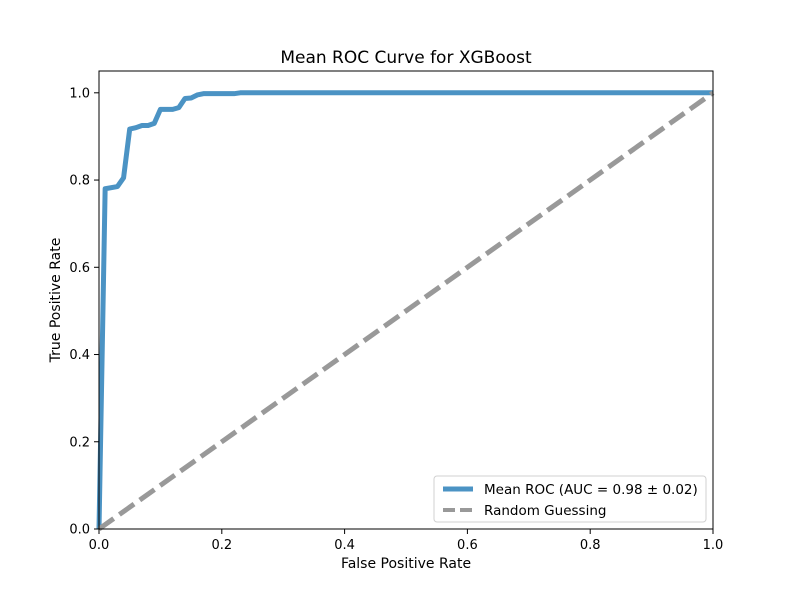 Image resolution: width=793 pixels, height=595 pixels. Describe the element at coordinates (406, 541) in the screenshot. I see `x-axis: 0.0 0.2 0.4 0.6 0.8 1.0` at that location.